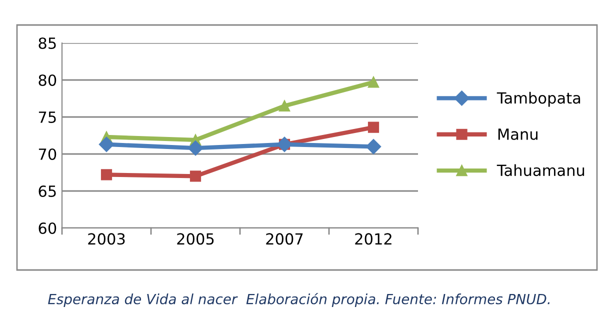 This screenshot has width=599, height=330. I want to click on x-tick-label: 2012, so click(373, 239).